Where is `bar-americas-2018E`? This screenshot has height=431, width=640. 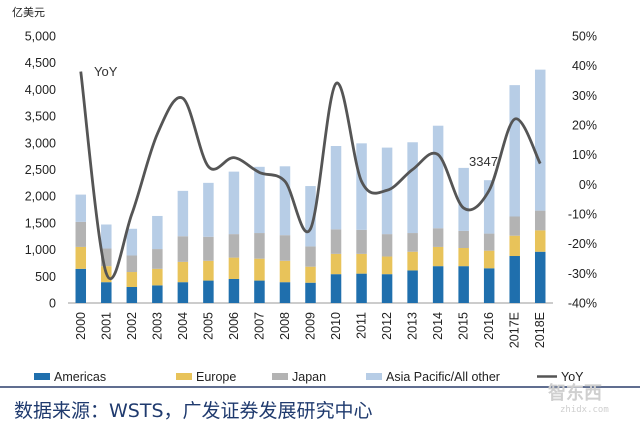
bar-americas-2018E is located at coordinates (540, 277).